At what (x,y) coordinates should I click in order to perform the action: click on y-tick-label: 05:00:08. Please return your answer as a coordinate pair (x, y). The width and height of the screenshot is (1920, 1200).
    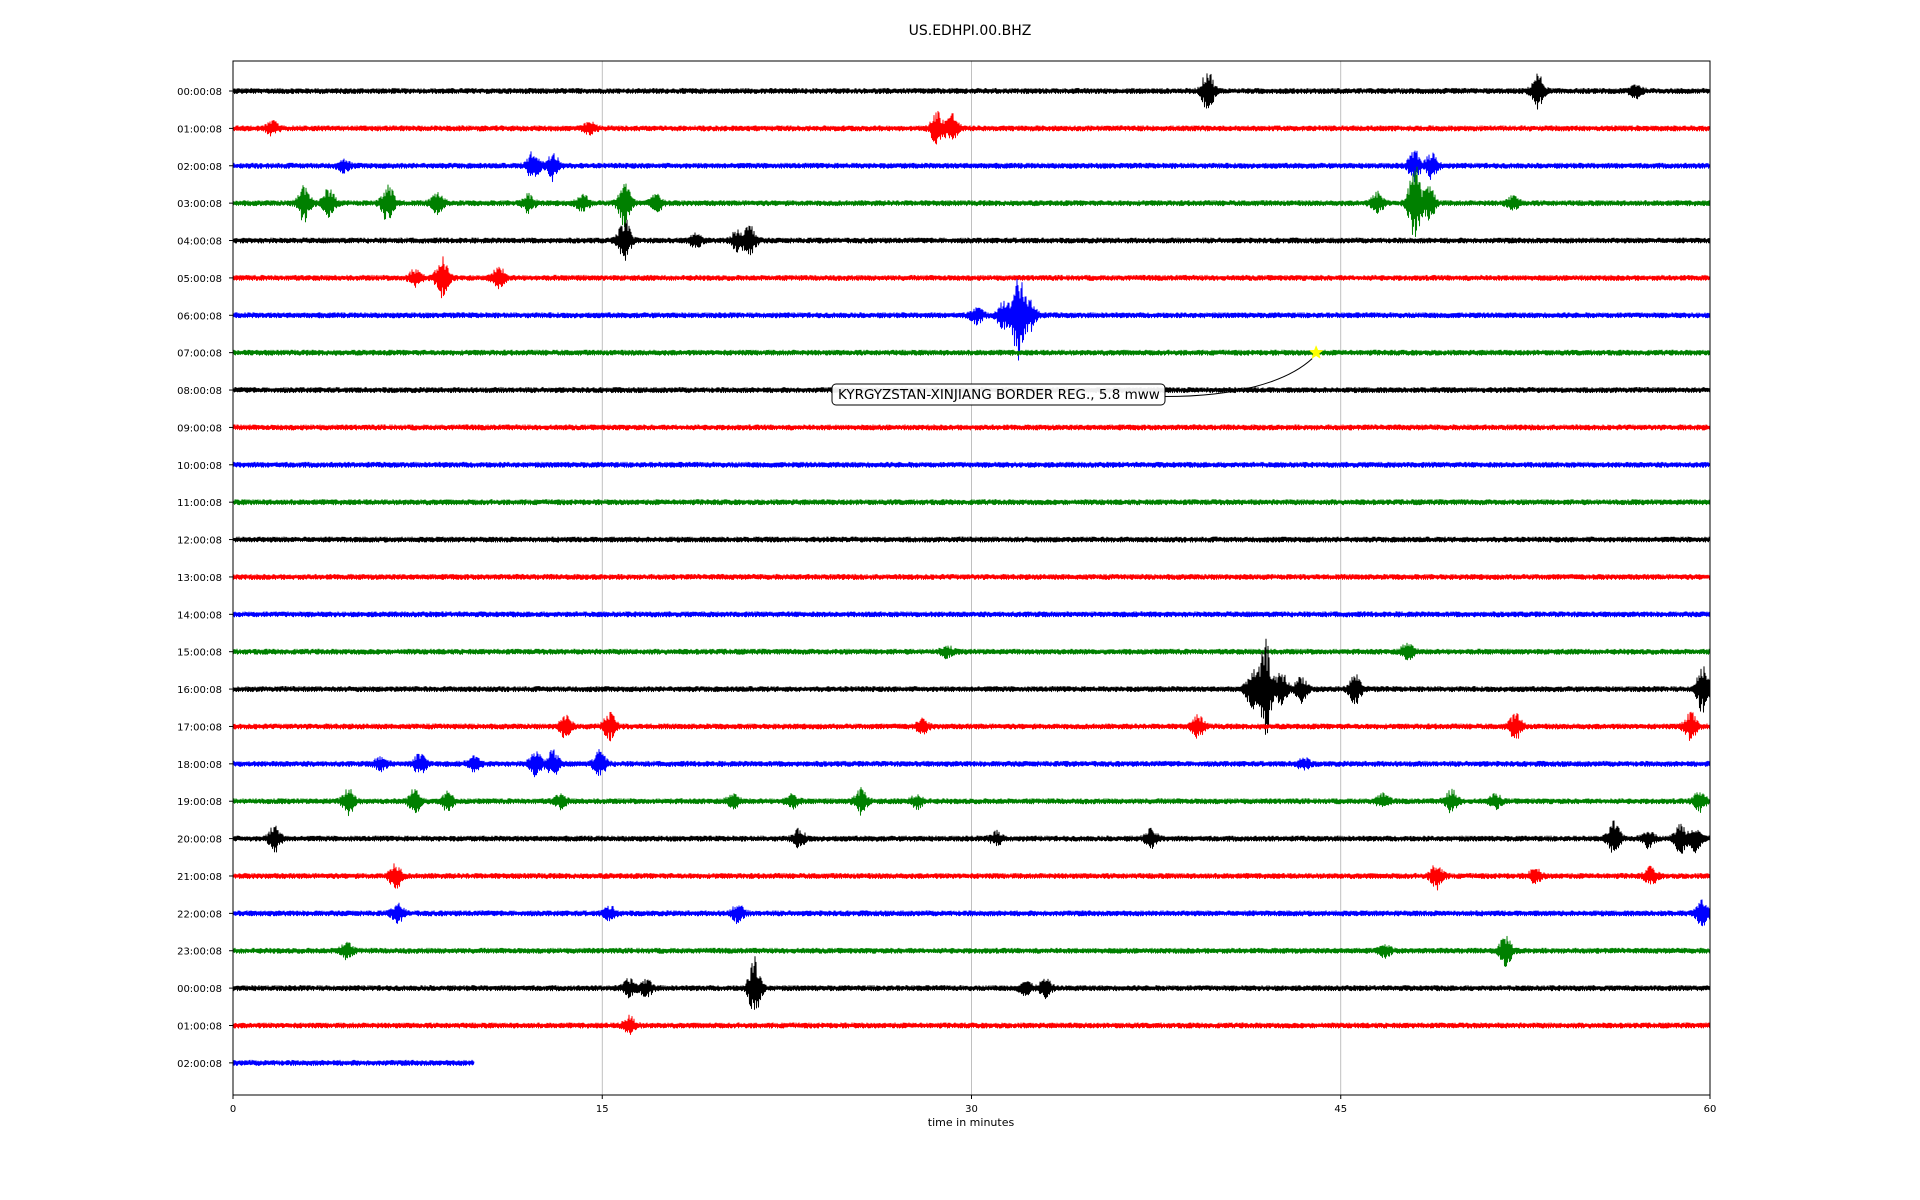
    Looking at the image, I should click on (199, 279).